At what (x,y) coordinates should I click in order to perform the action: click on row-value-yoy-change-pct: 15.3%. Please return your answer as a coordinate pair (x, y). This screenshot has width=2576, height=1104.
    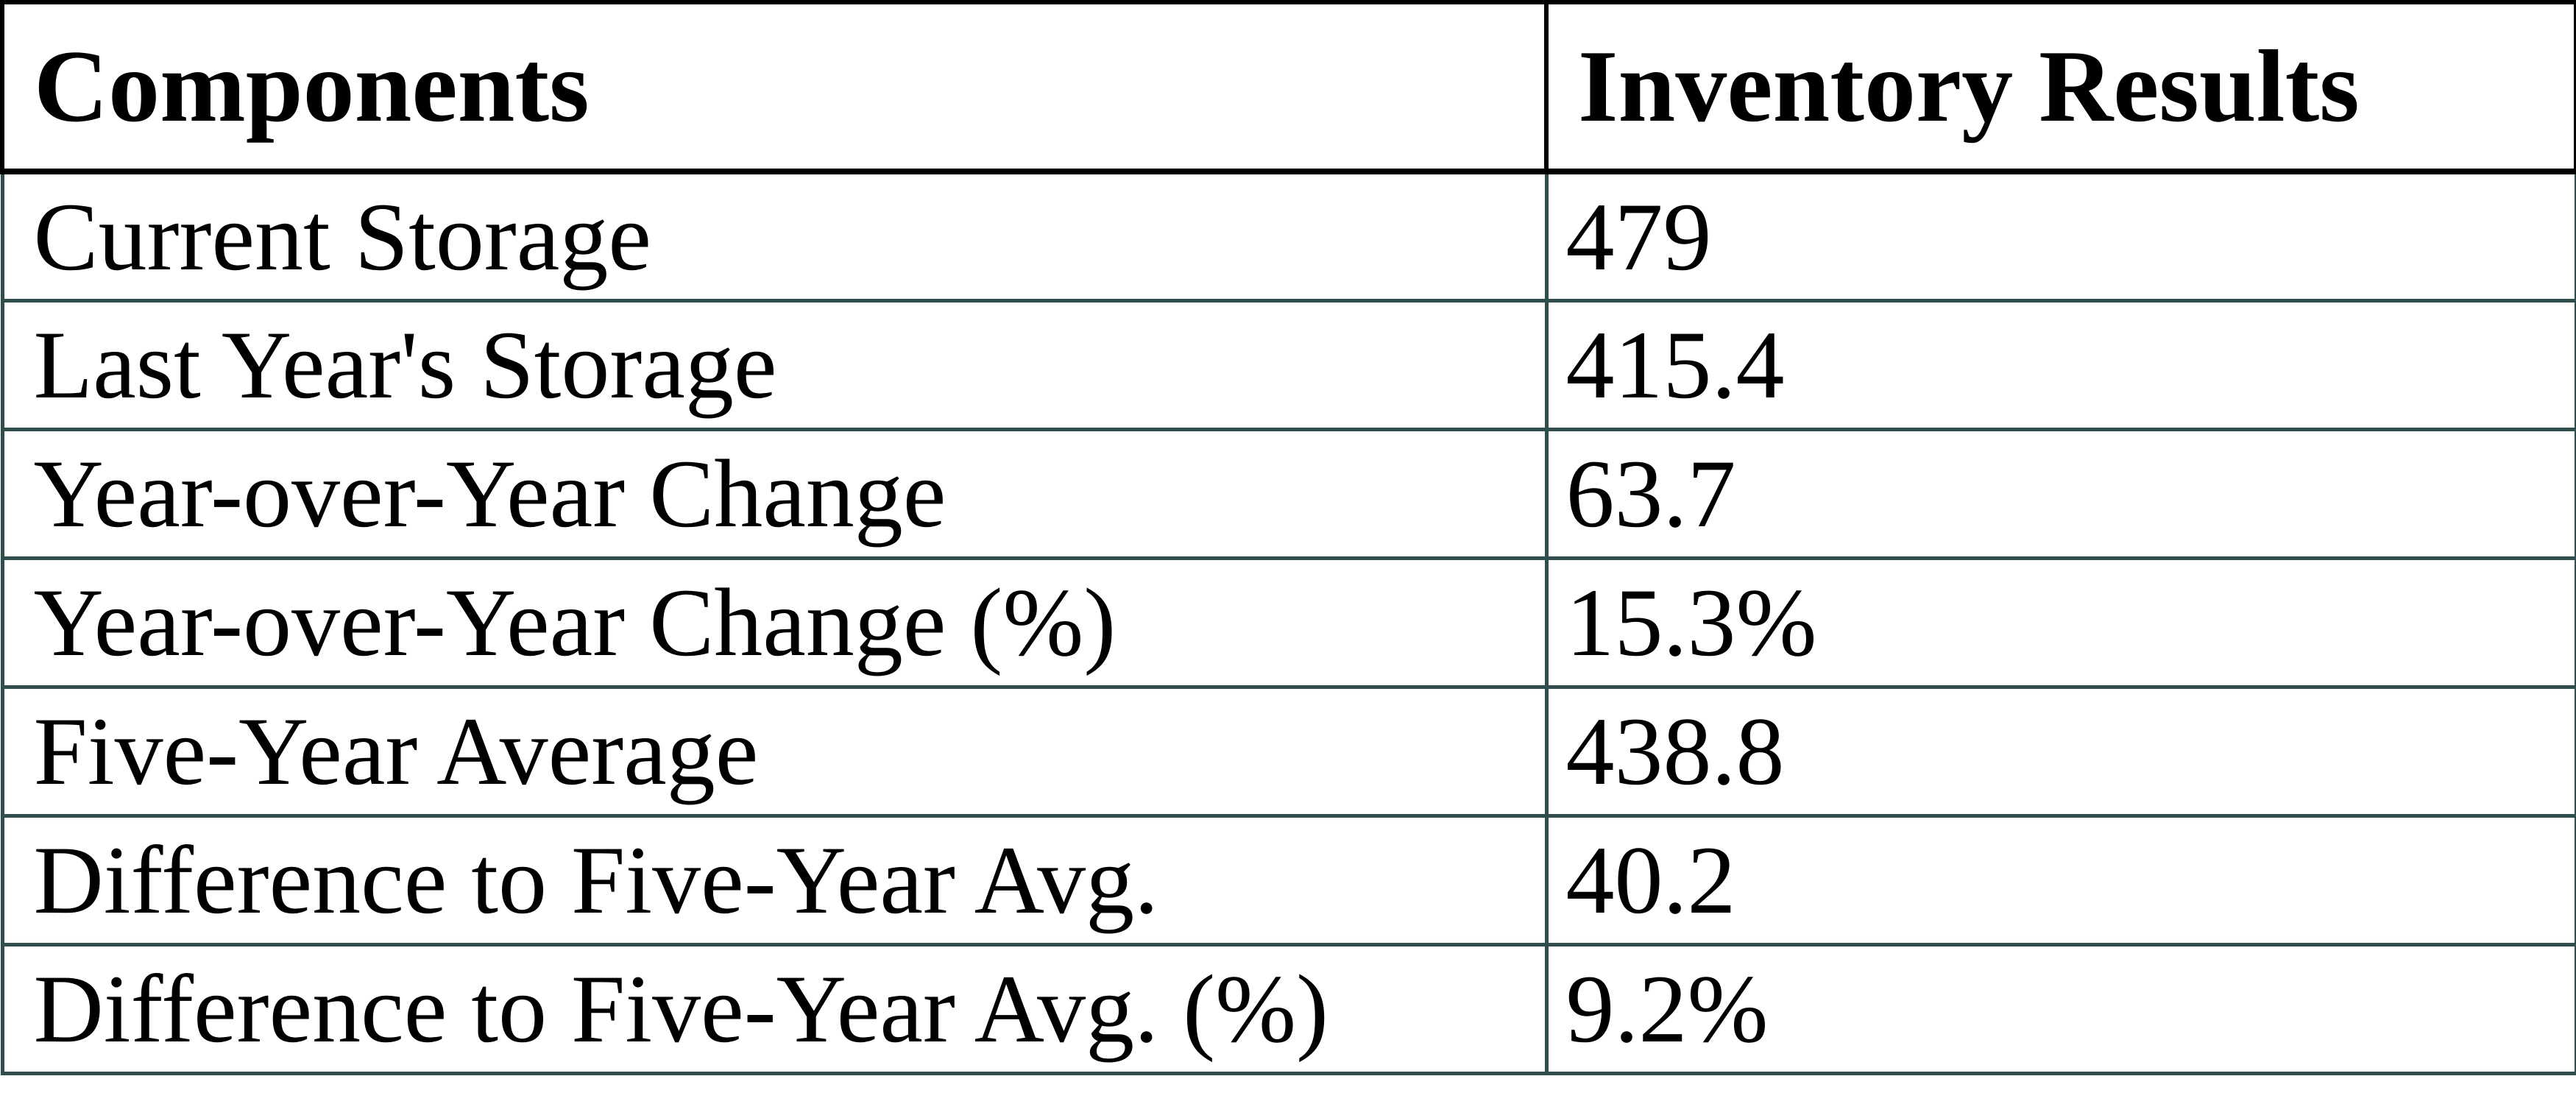
    Looking at the image, I should click on (2060, 622).